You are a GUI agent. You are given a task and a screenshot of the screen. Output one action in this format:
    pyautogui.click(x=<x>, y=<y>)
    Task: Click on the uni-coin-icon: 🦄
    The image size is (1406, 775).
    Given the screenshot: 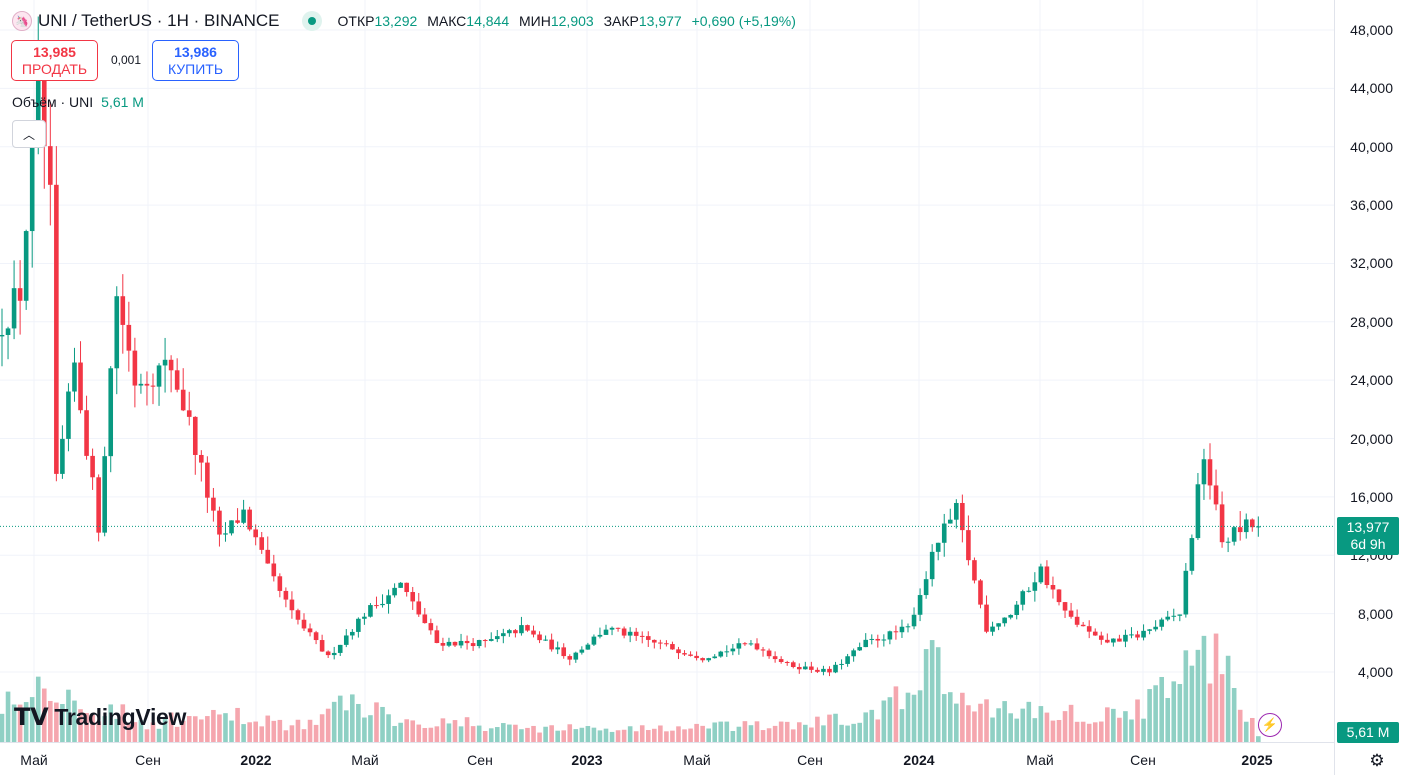 What is the action you would take?
    pyautogui.click(x=22, y=21)
    